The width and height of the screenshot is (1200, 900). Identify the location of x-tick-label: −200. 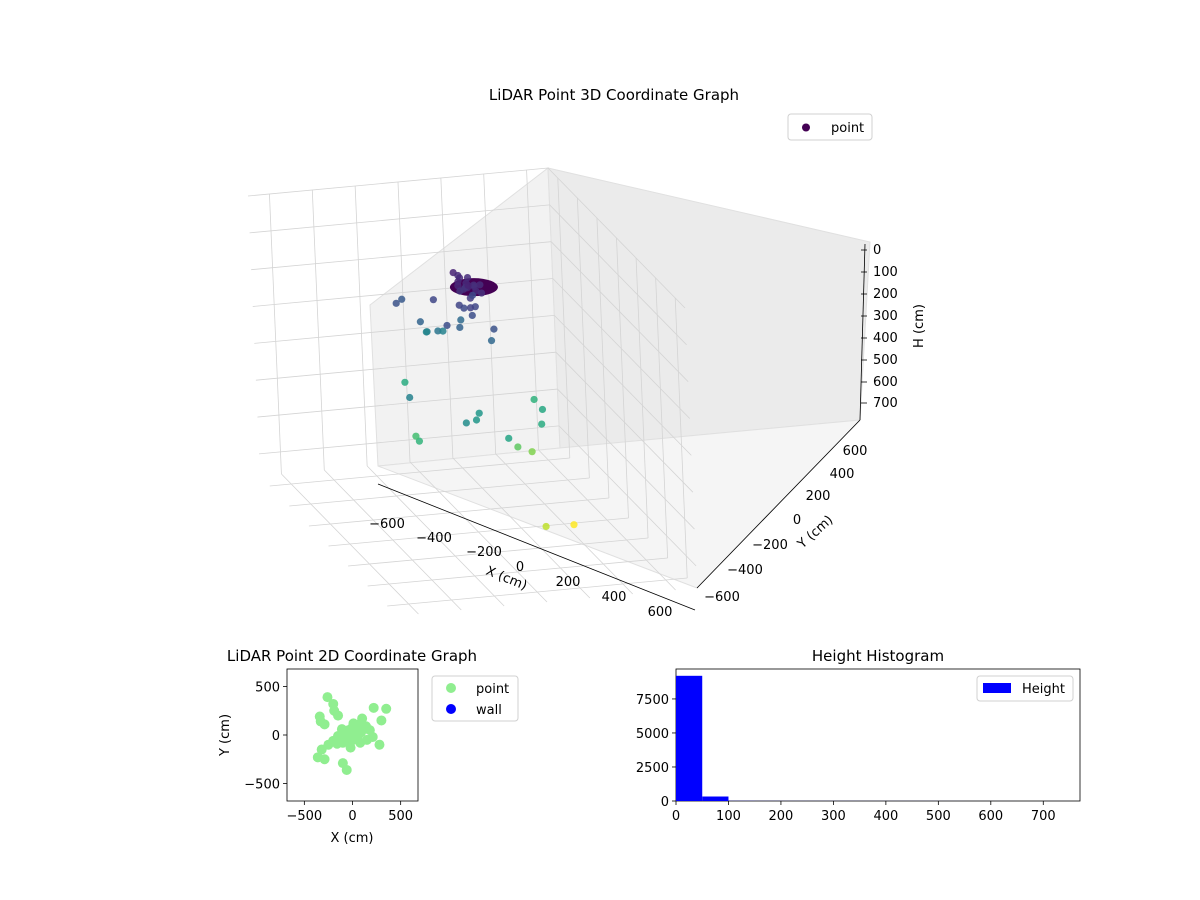
(484, 552).